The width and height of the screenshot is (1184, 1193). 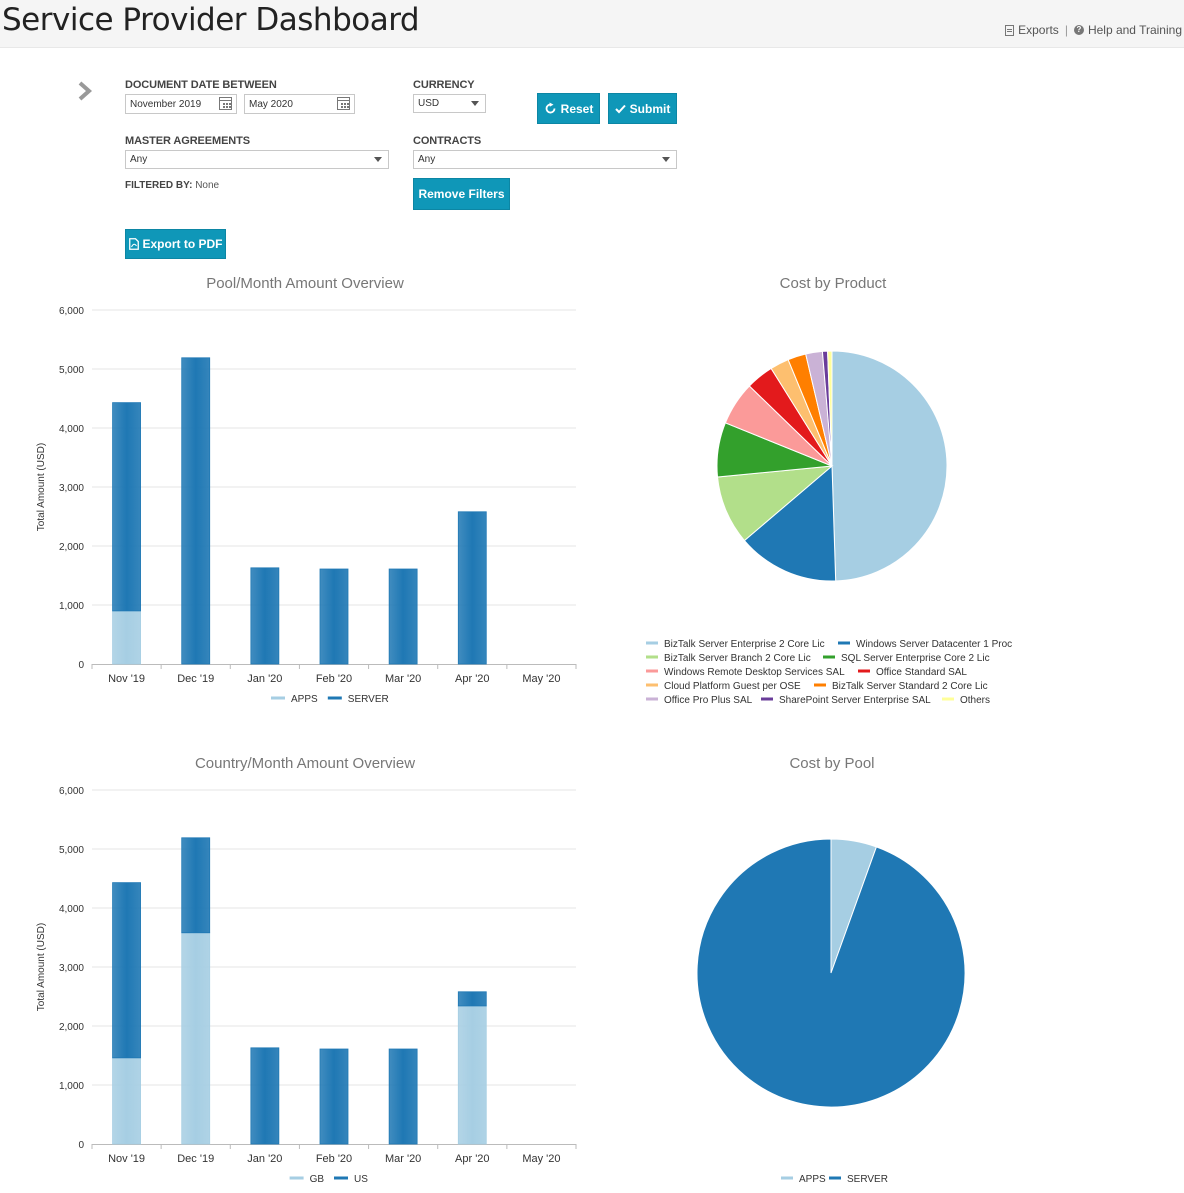 I want to click on master-agreements-value: Any, so click(x=139, y=159).